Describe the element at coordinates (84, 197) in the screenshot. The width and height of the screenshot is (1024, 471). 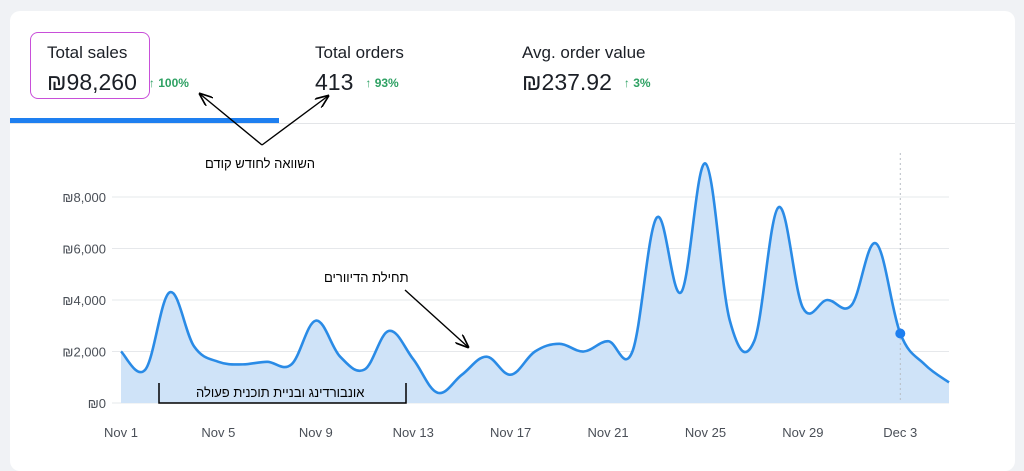
I see `y-tick-label: ₪8,000` at that location.